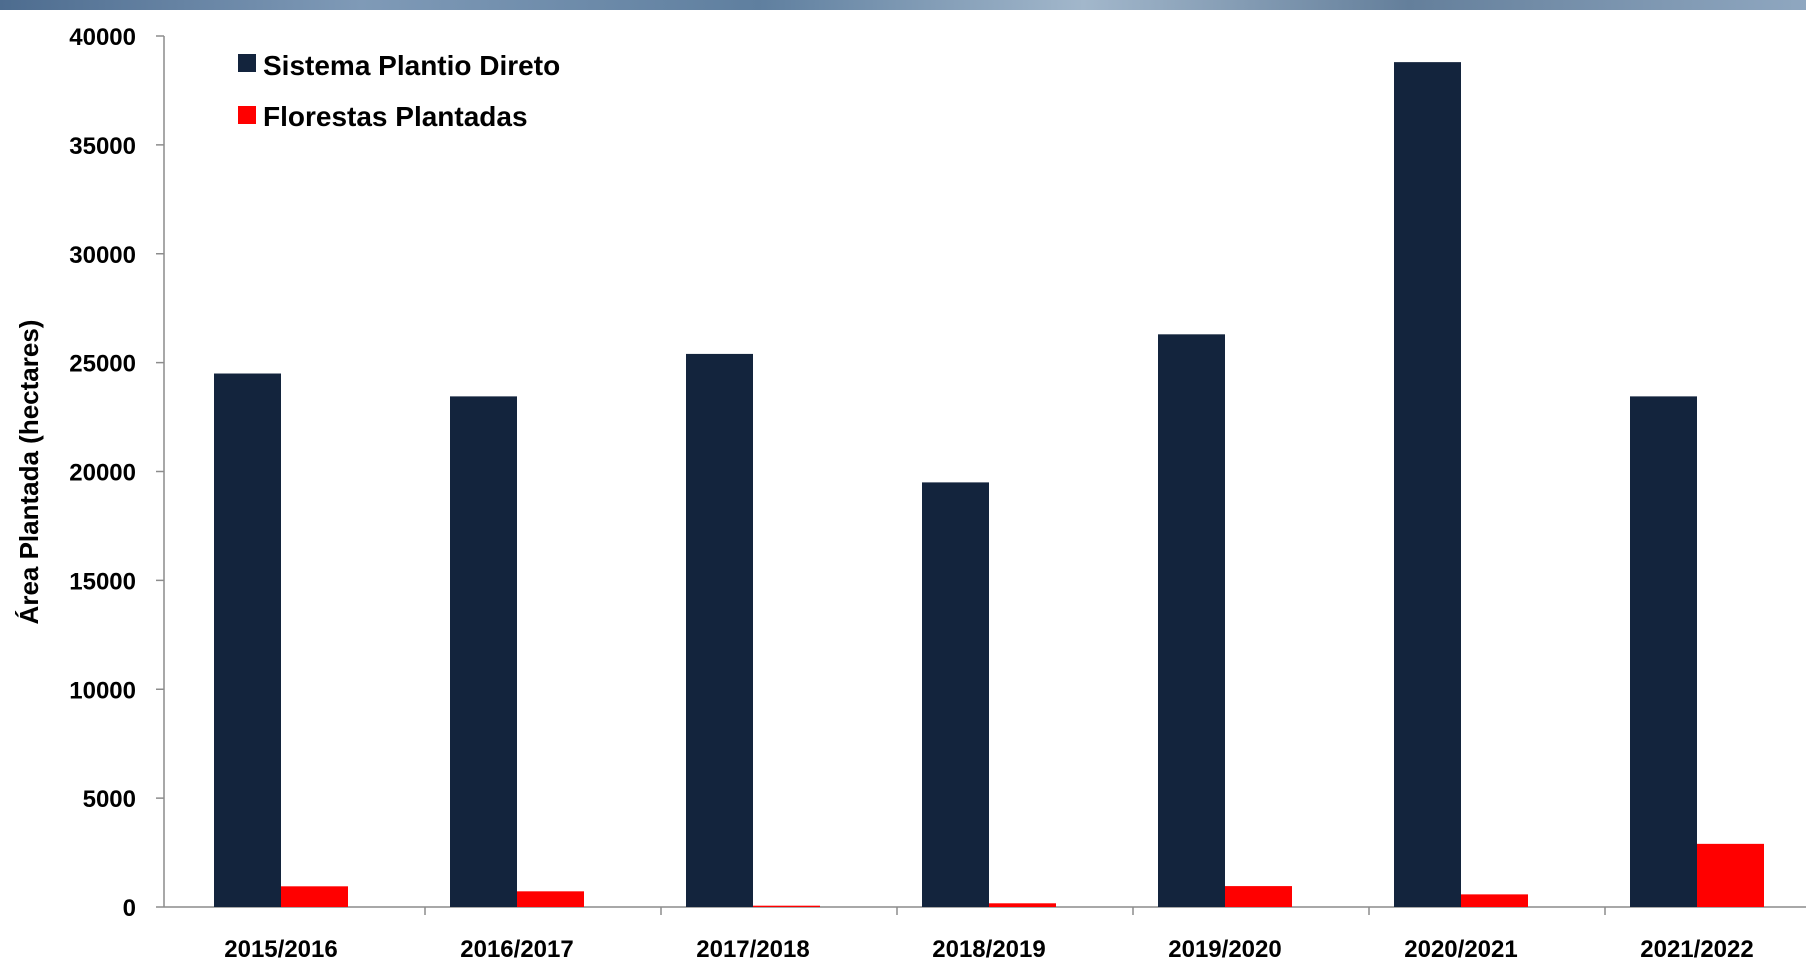 This screenshot has height=962, width=1806. I want to click on y-axis-label: Área Plantada (hectares), so click(29, 472).